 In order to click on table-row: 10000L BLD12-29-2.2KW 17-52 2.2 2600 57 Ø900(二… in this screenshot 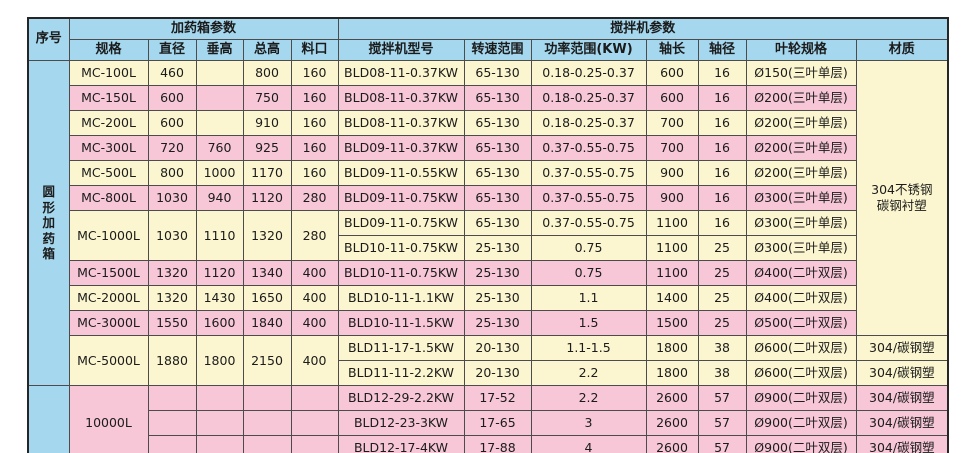, I will do `click(488, 419)`.